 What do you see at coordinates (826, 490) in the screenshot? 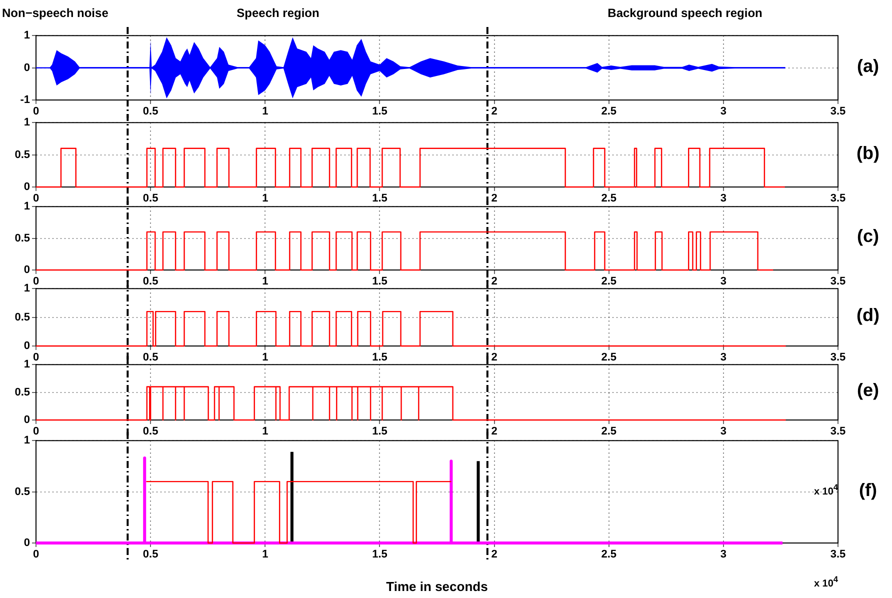
I see `annotation: x 10$^{4}$` at bounding box center [826, 490].